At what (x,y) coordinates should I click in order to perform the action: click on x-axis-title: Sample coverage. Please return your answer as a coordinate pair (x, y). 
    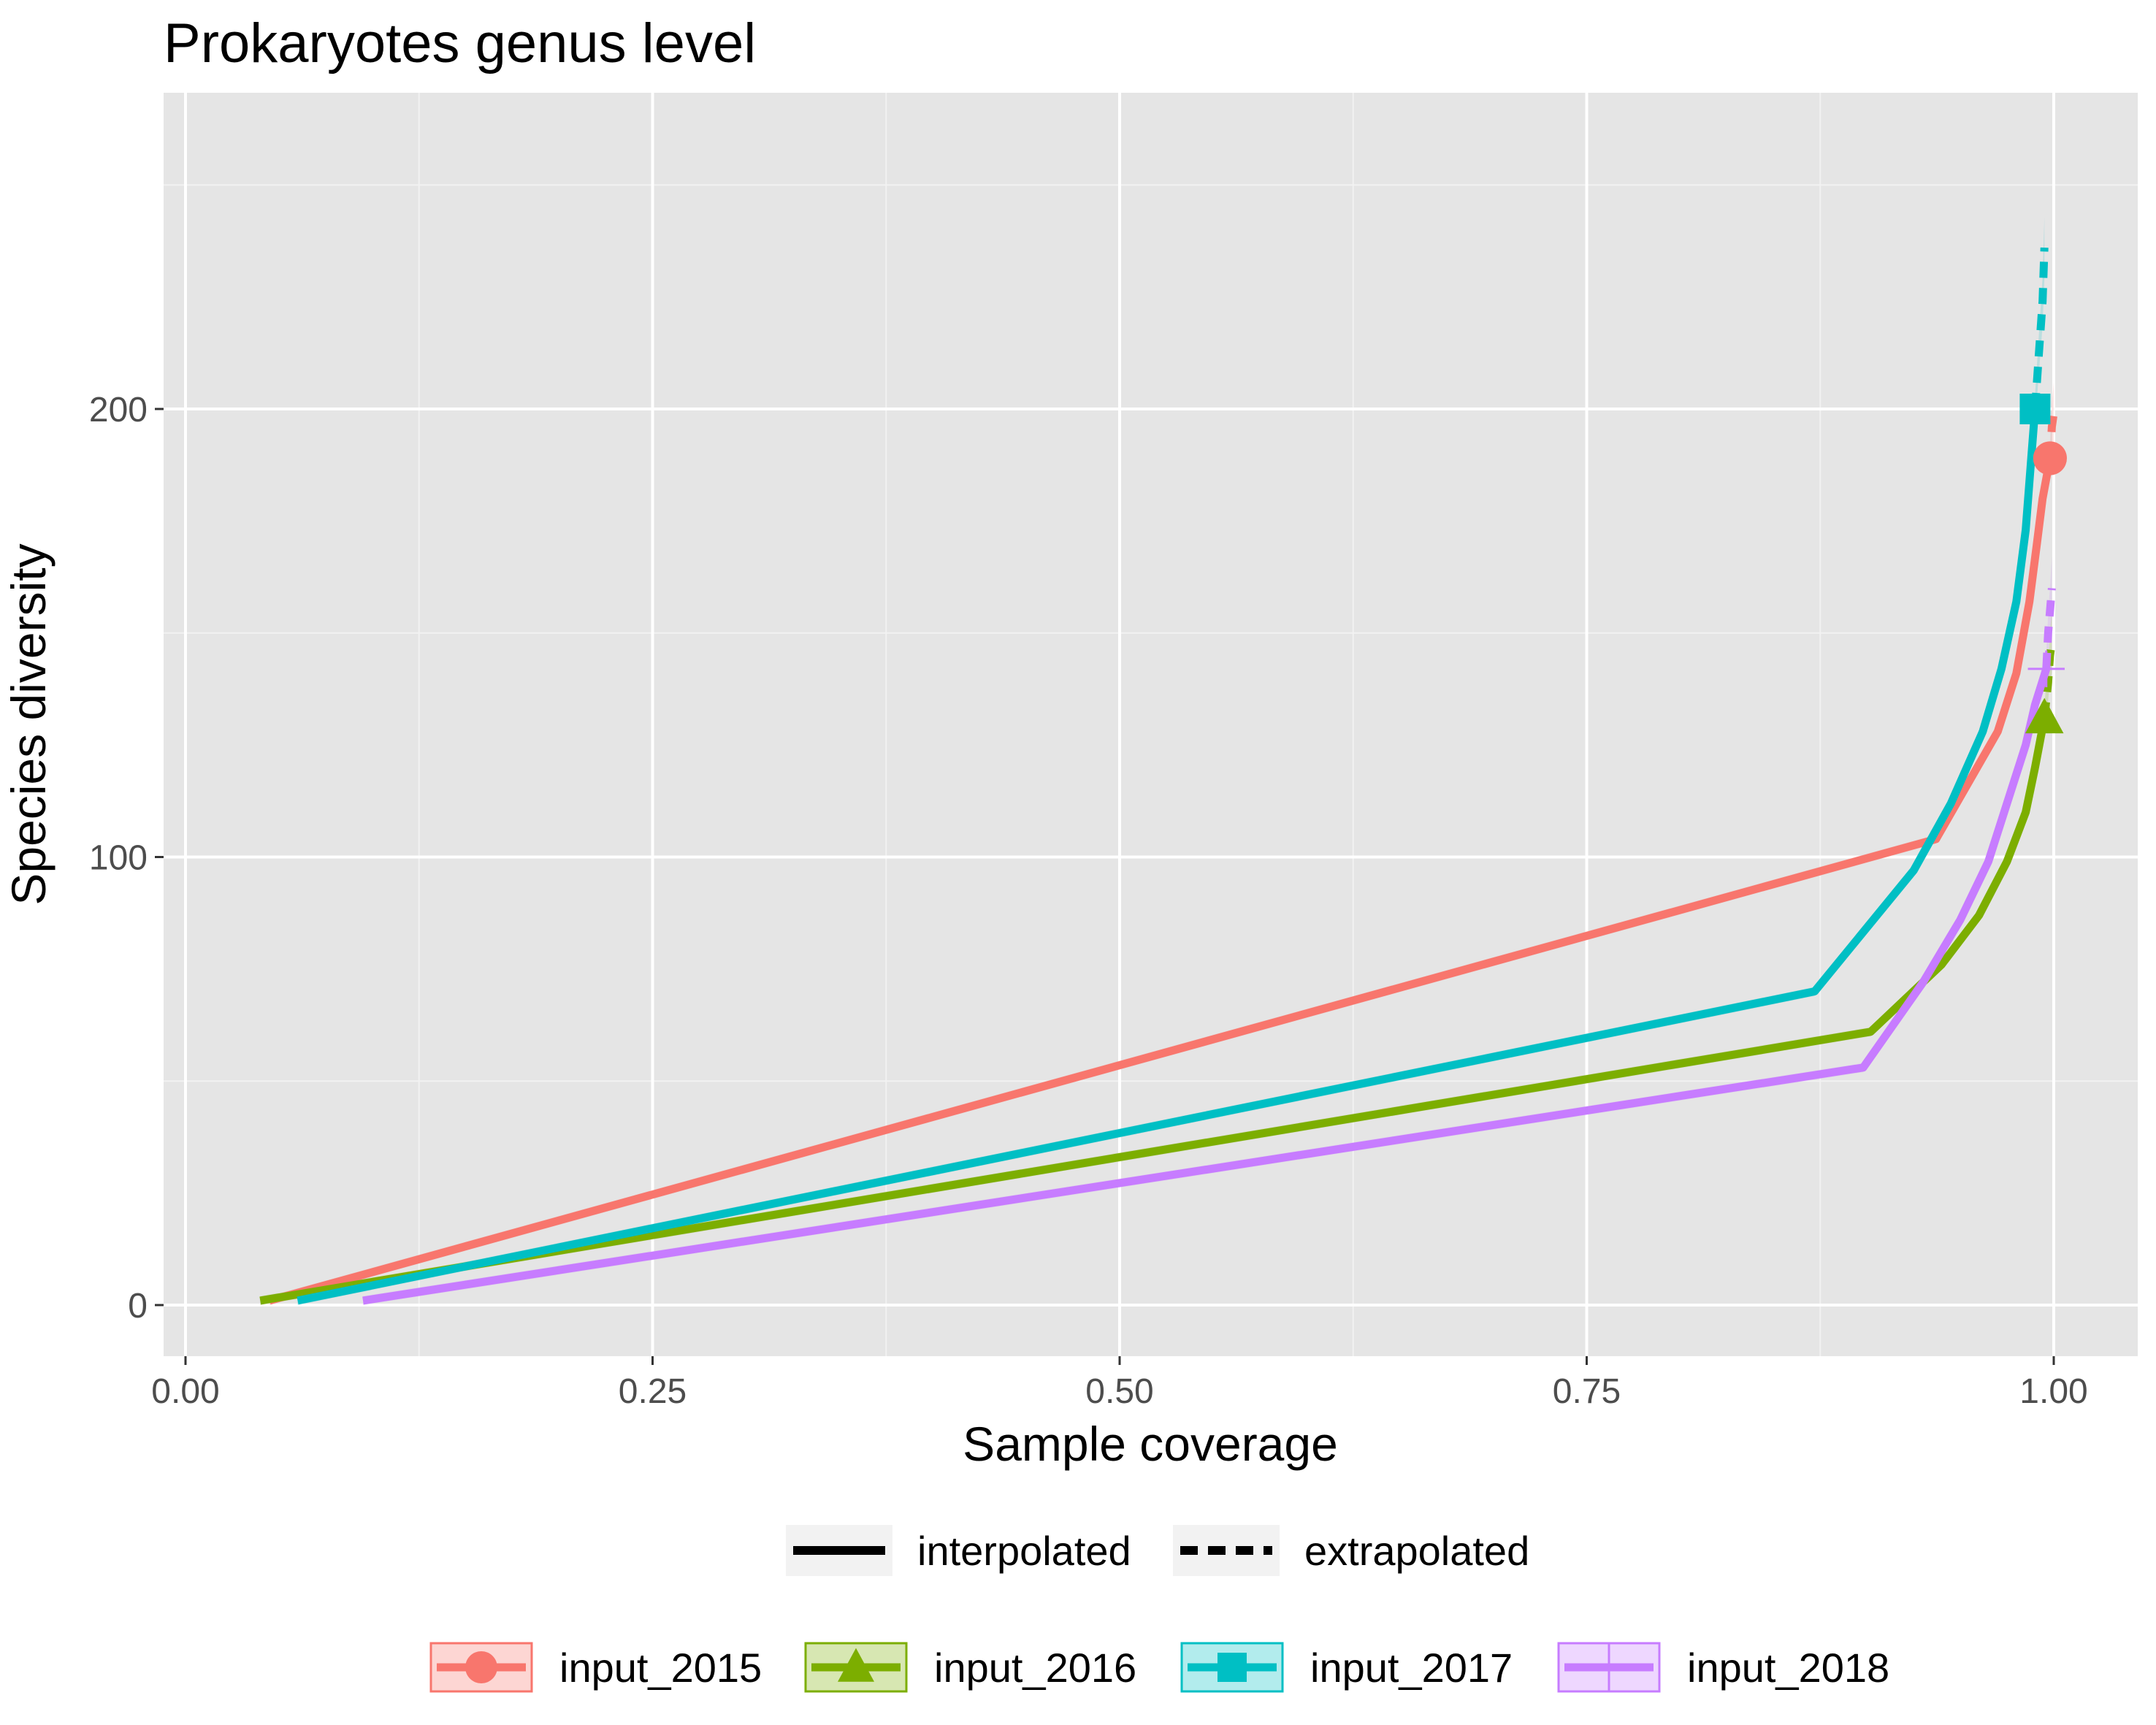
    Looking at the image, I should click on (1150, 1444).